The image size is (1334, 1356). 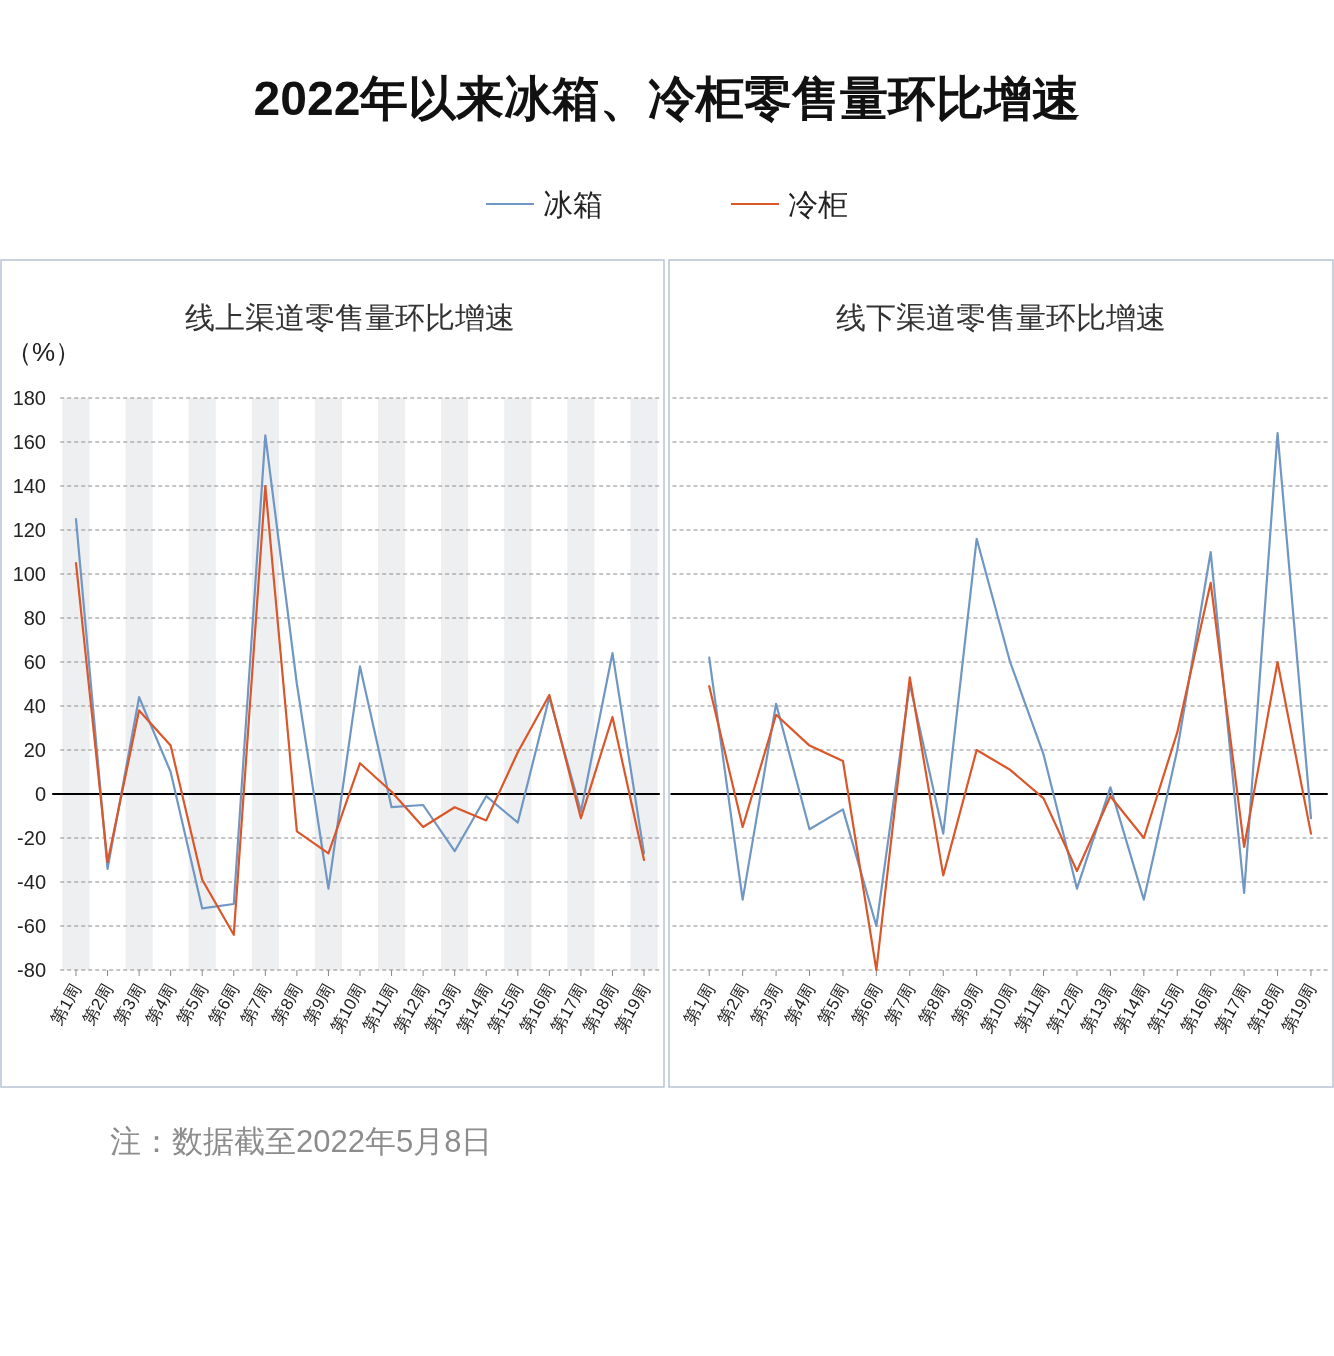 What do you see at coordinates (34, 662) in the screenshot?
I see `y-tick-label: 60` at bounding box center [34, 662].